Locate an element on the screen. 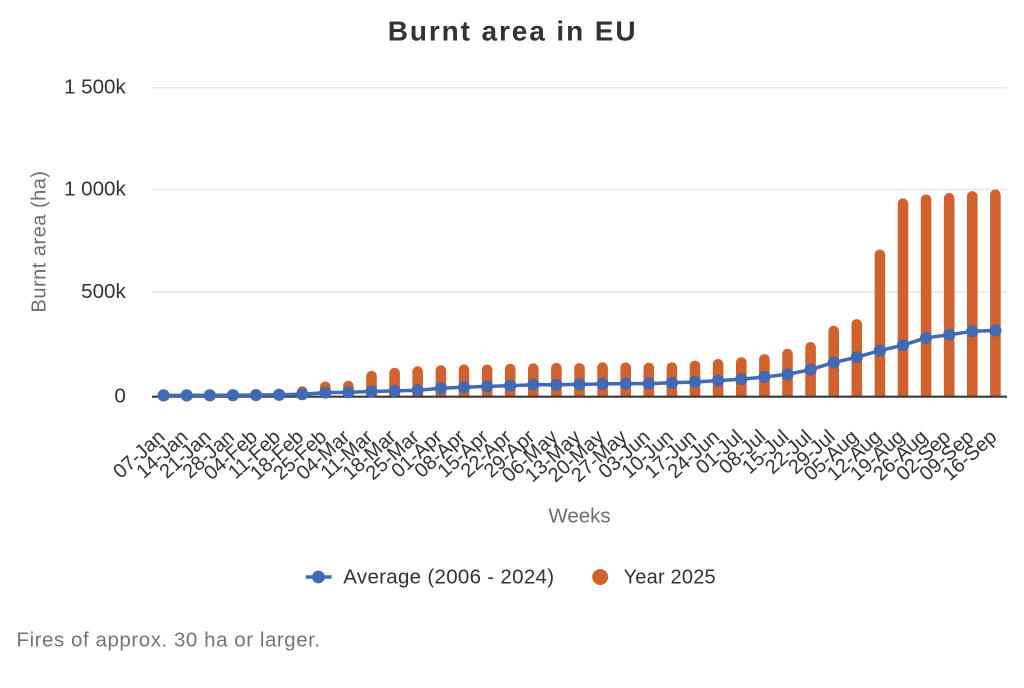 The width and height of the screenshot is (1024, 688). svg-text: 500k is located at coordinates (103, 291).